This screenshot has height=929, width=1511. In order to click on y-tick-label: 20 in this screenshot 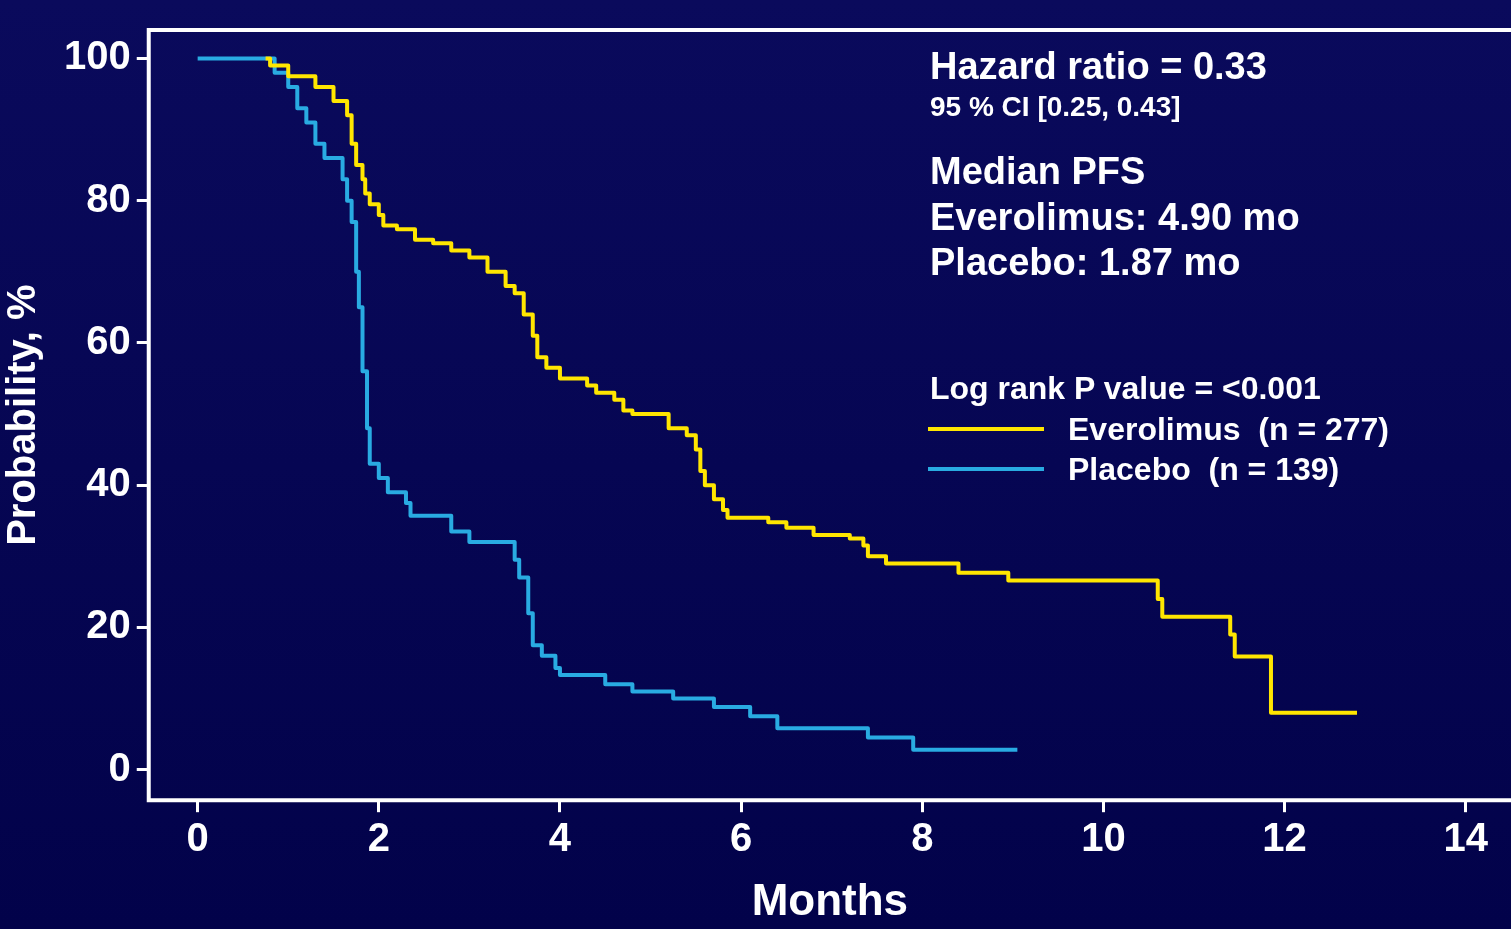, I will do `click(108, 624)`.